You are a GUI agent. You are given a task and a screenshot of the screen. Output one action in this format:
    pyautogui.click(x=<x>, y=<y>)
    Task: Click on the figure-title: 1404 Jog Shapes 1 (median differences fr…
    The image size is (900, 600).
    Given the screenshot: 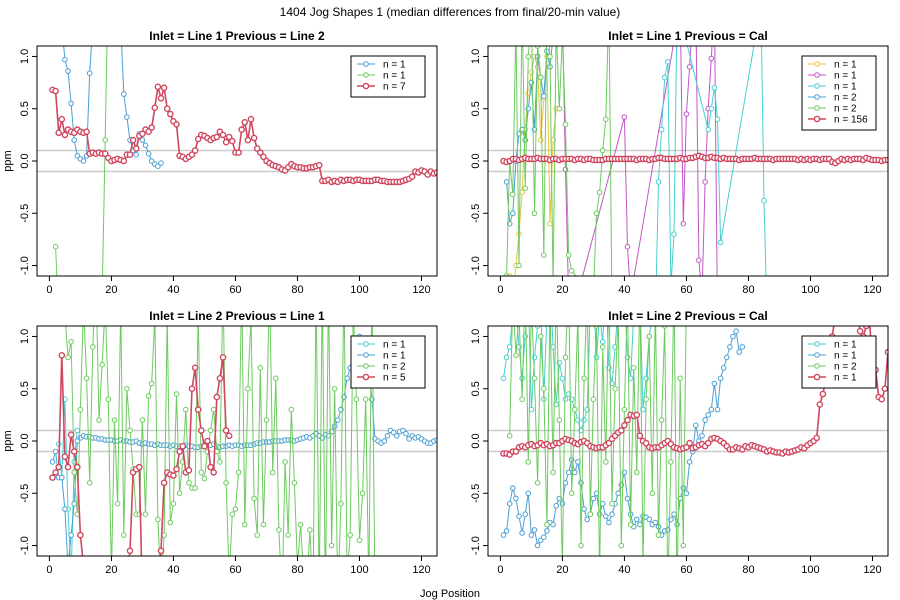 What is the action you would take?
    pyautogui.click(x=450, y=12)
    